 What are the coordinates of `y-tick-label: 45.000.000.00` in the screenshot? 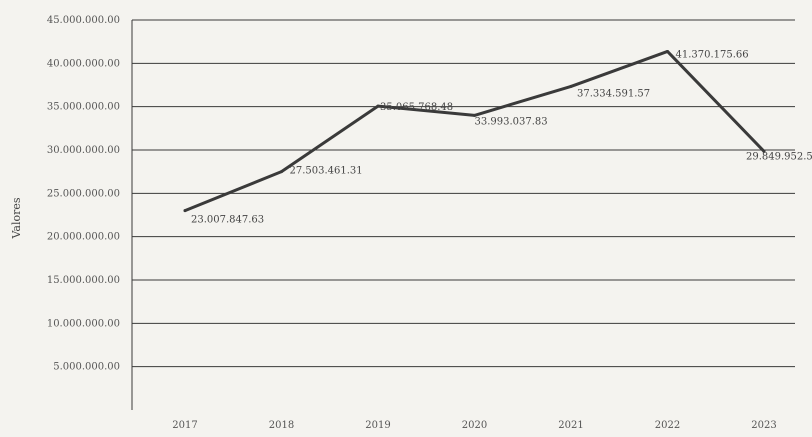 It's located at (83, 20).